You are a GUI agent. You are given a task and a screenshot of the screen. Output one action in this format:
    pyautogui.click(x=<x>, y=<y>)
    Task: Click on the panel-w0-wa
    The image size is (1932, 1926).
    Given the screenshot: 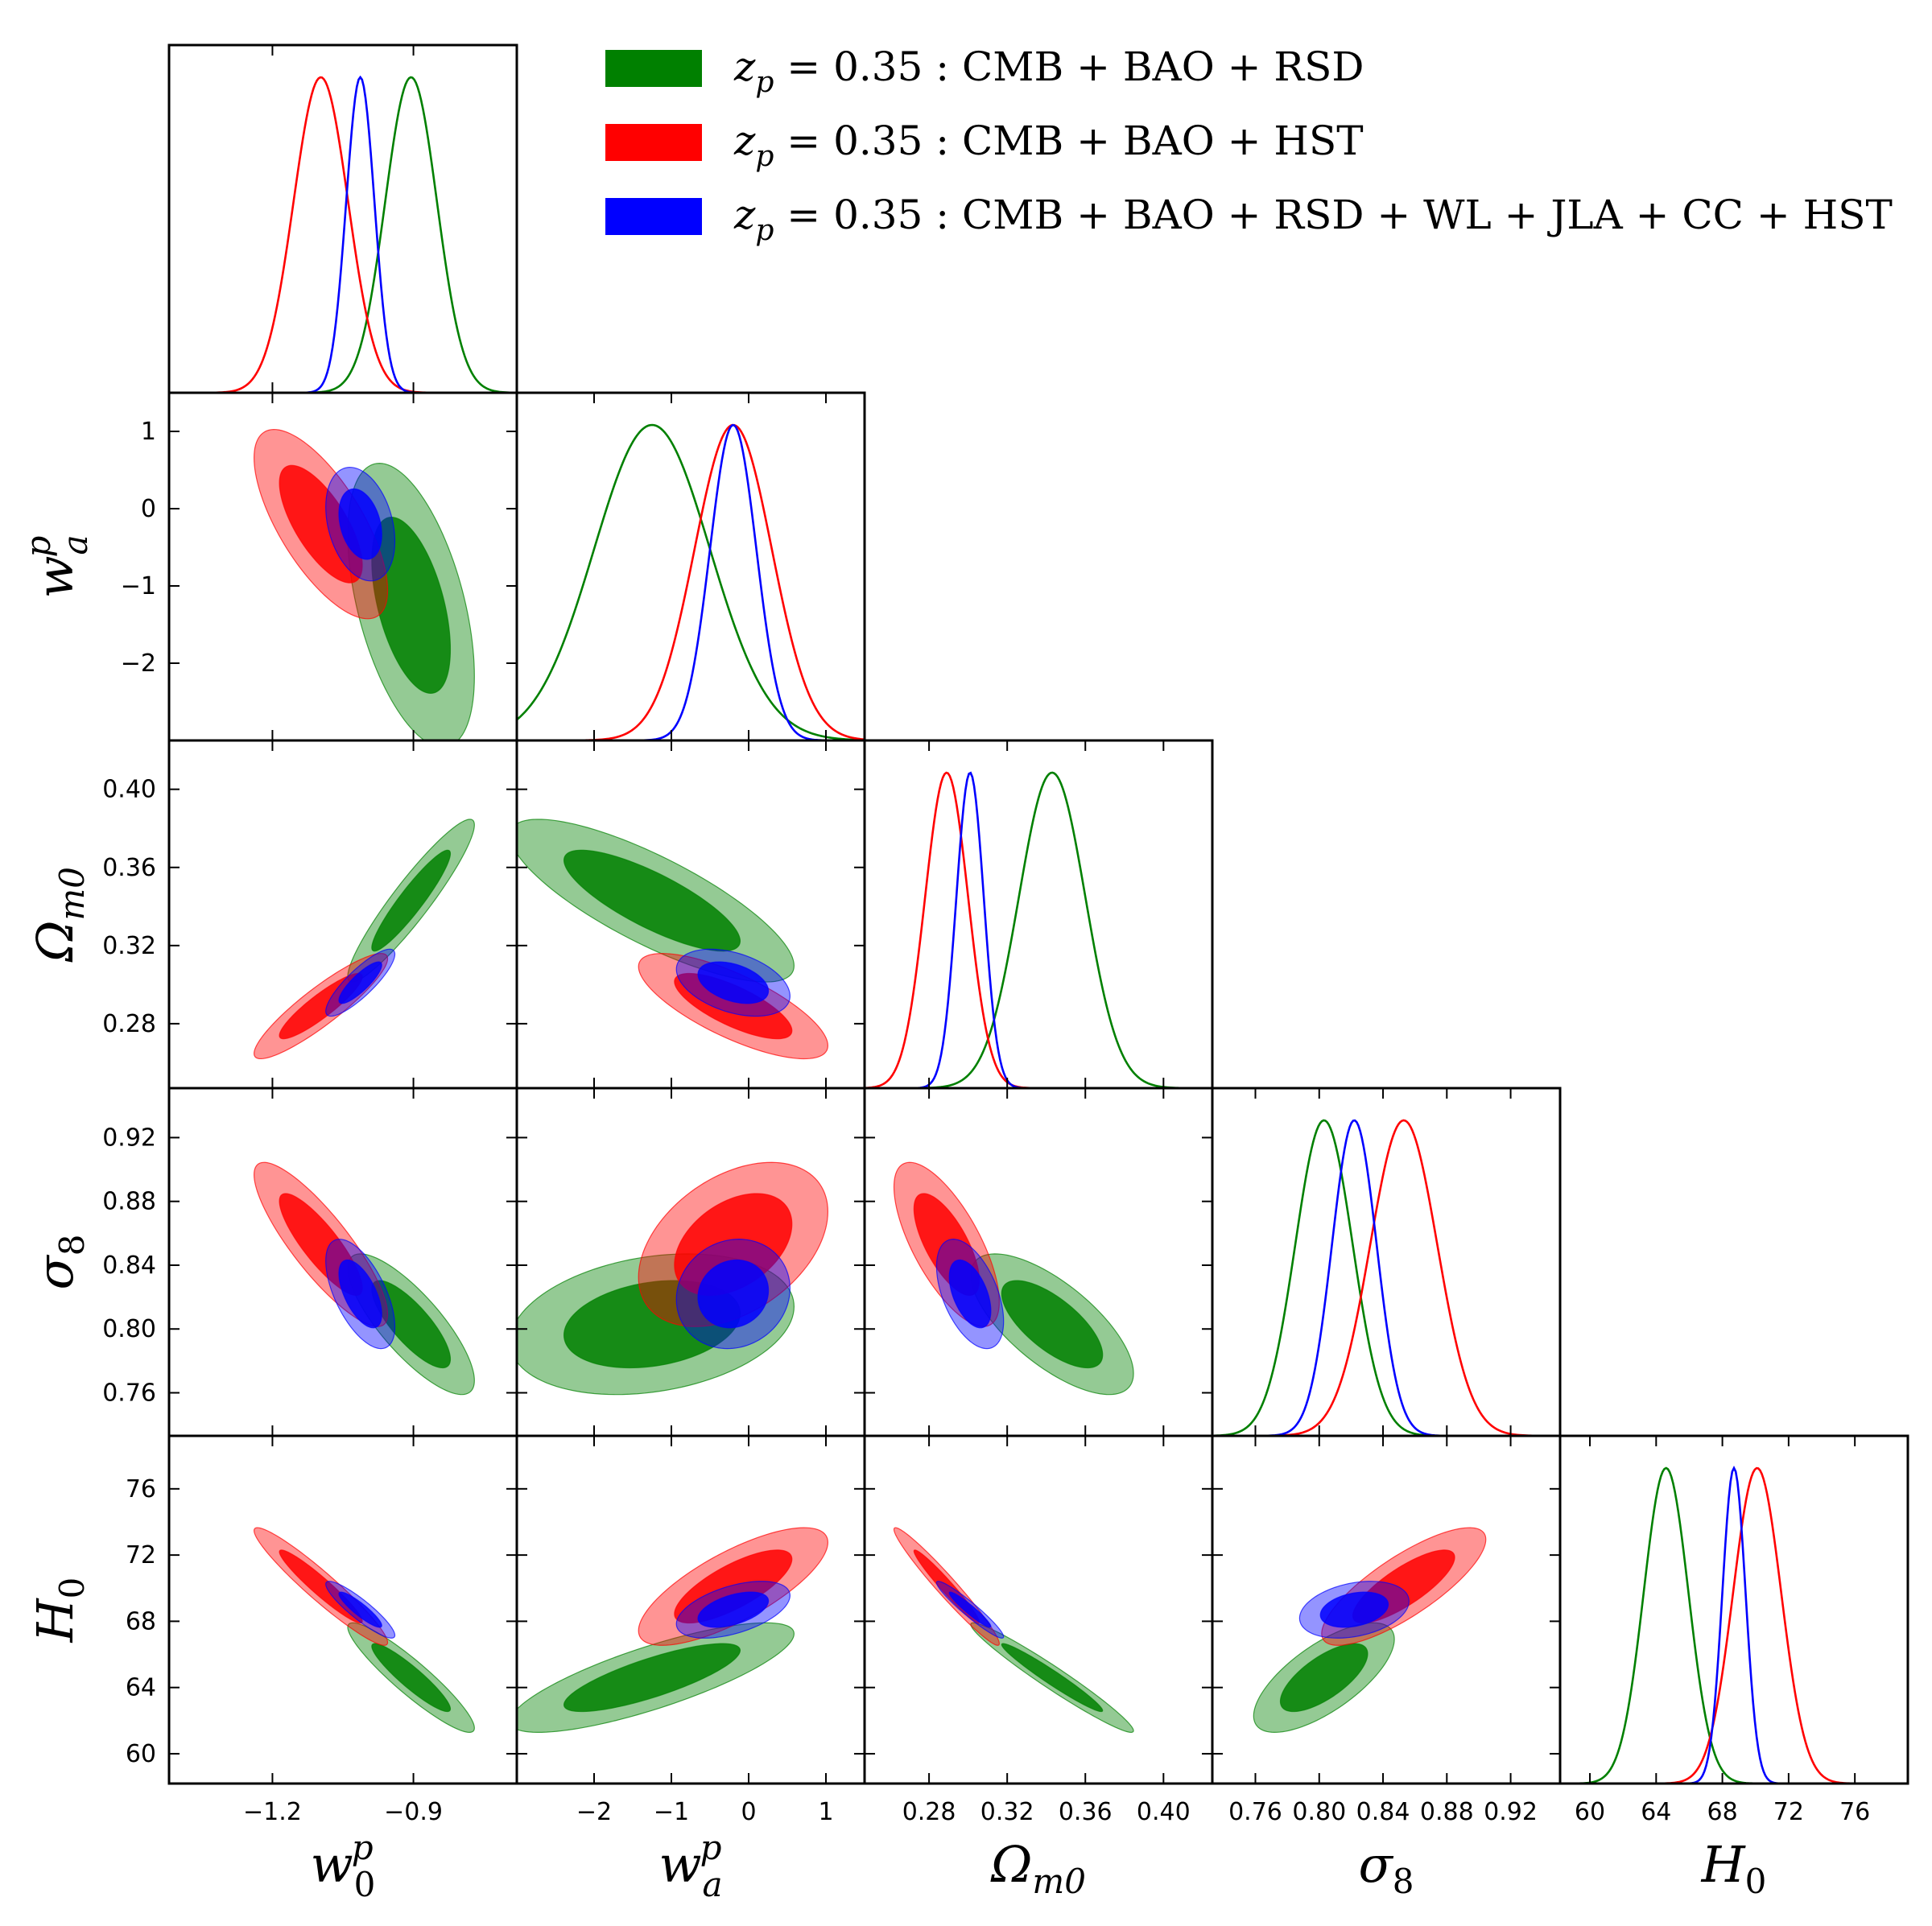 What is the action you would take?
    pyautogui.click(x=342, y=566)
    